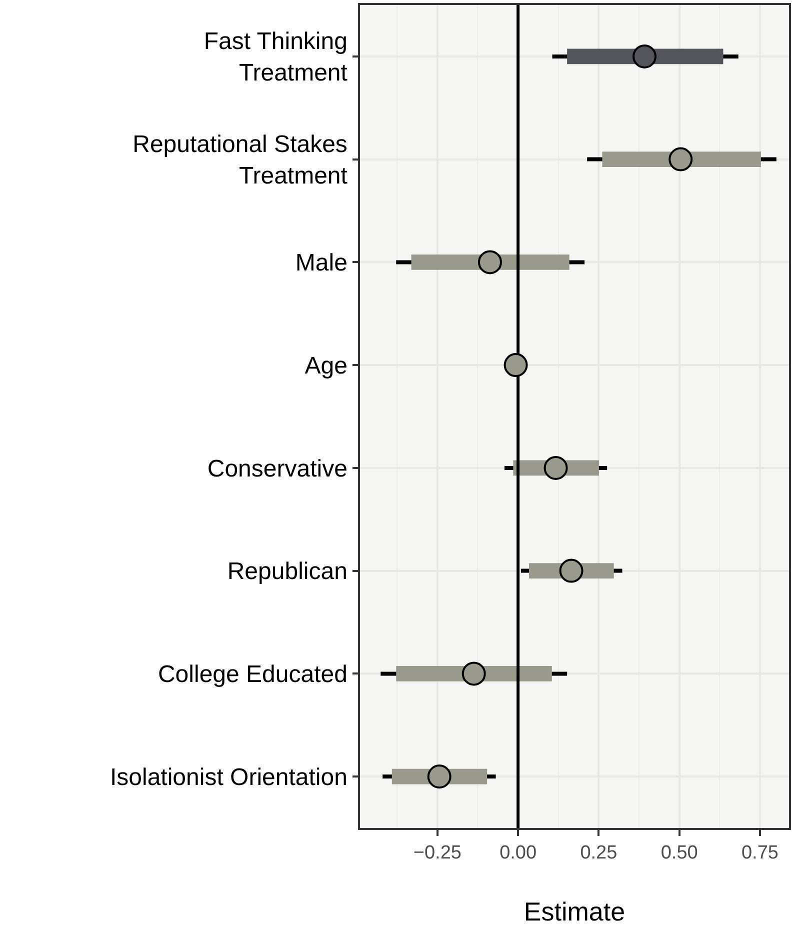  Describe the element at coordinates (276, 57) in the screenshot. I see `y-tick-label: Fast Thinking Treatment` at that location.